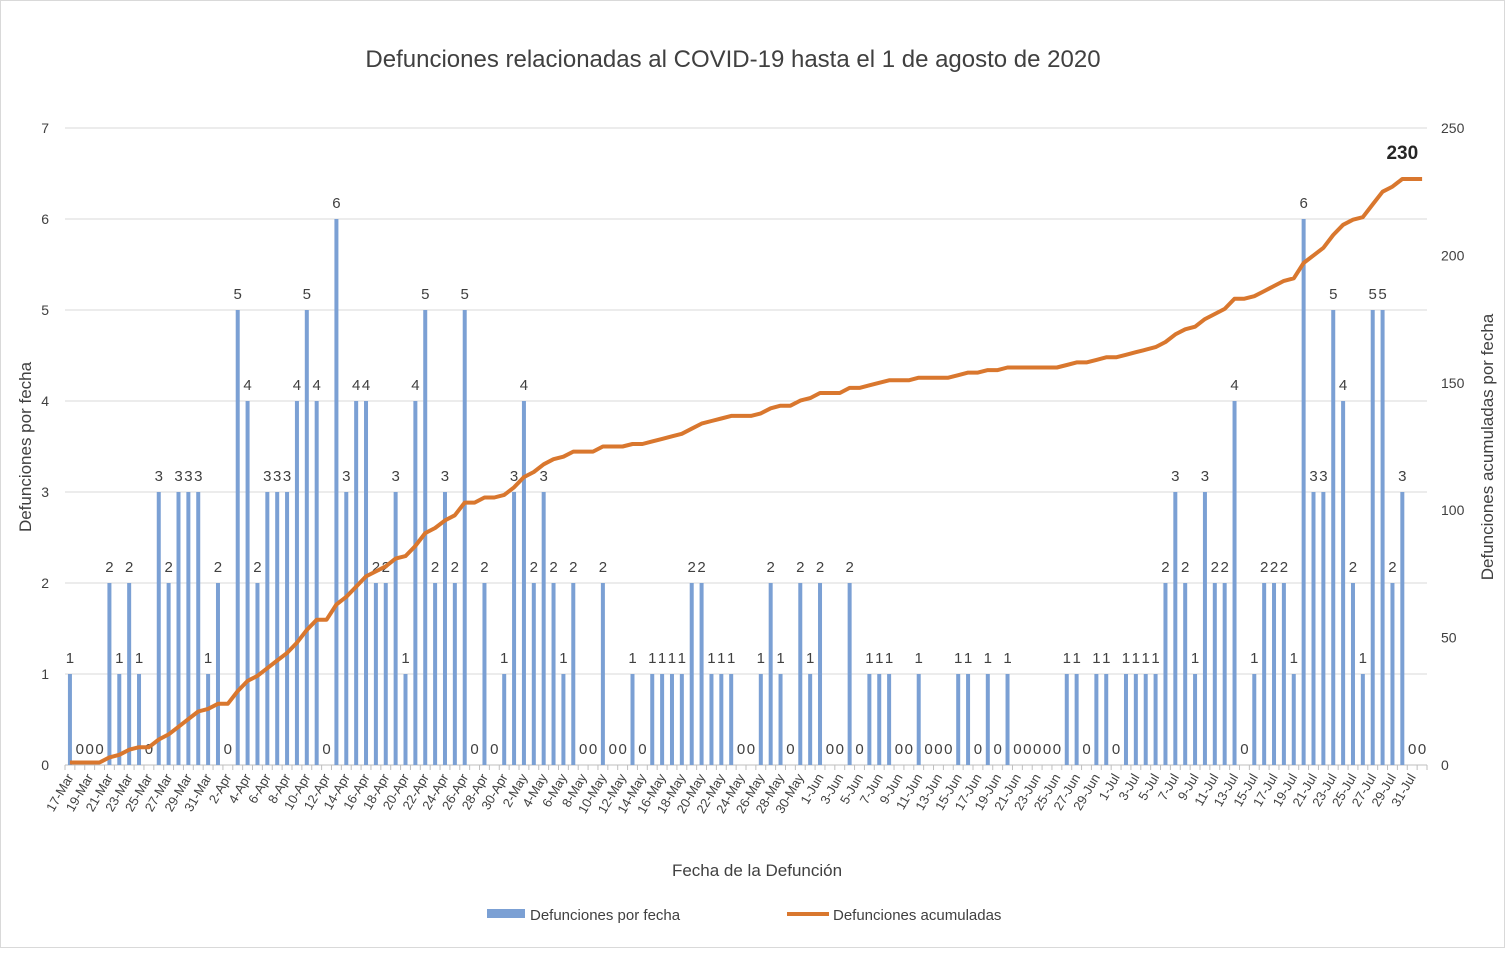 Image resolution: width=1505 pixels, height=954 pixels. What do you see at coordinates (45, 674) in the screenshot?
I see `y-tick-label: 1` at bounding box center [45, 674].